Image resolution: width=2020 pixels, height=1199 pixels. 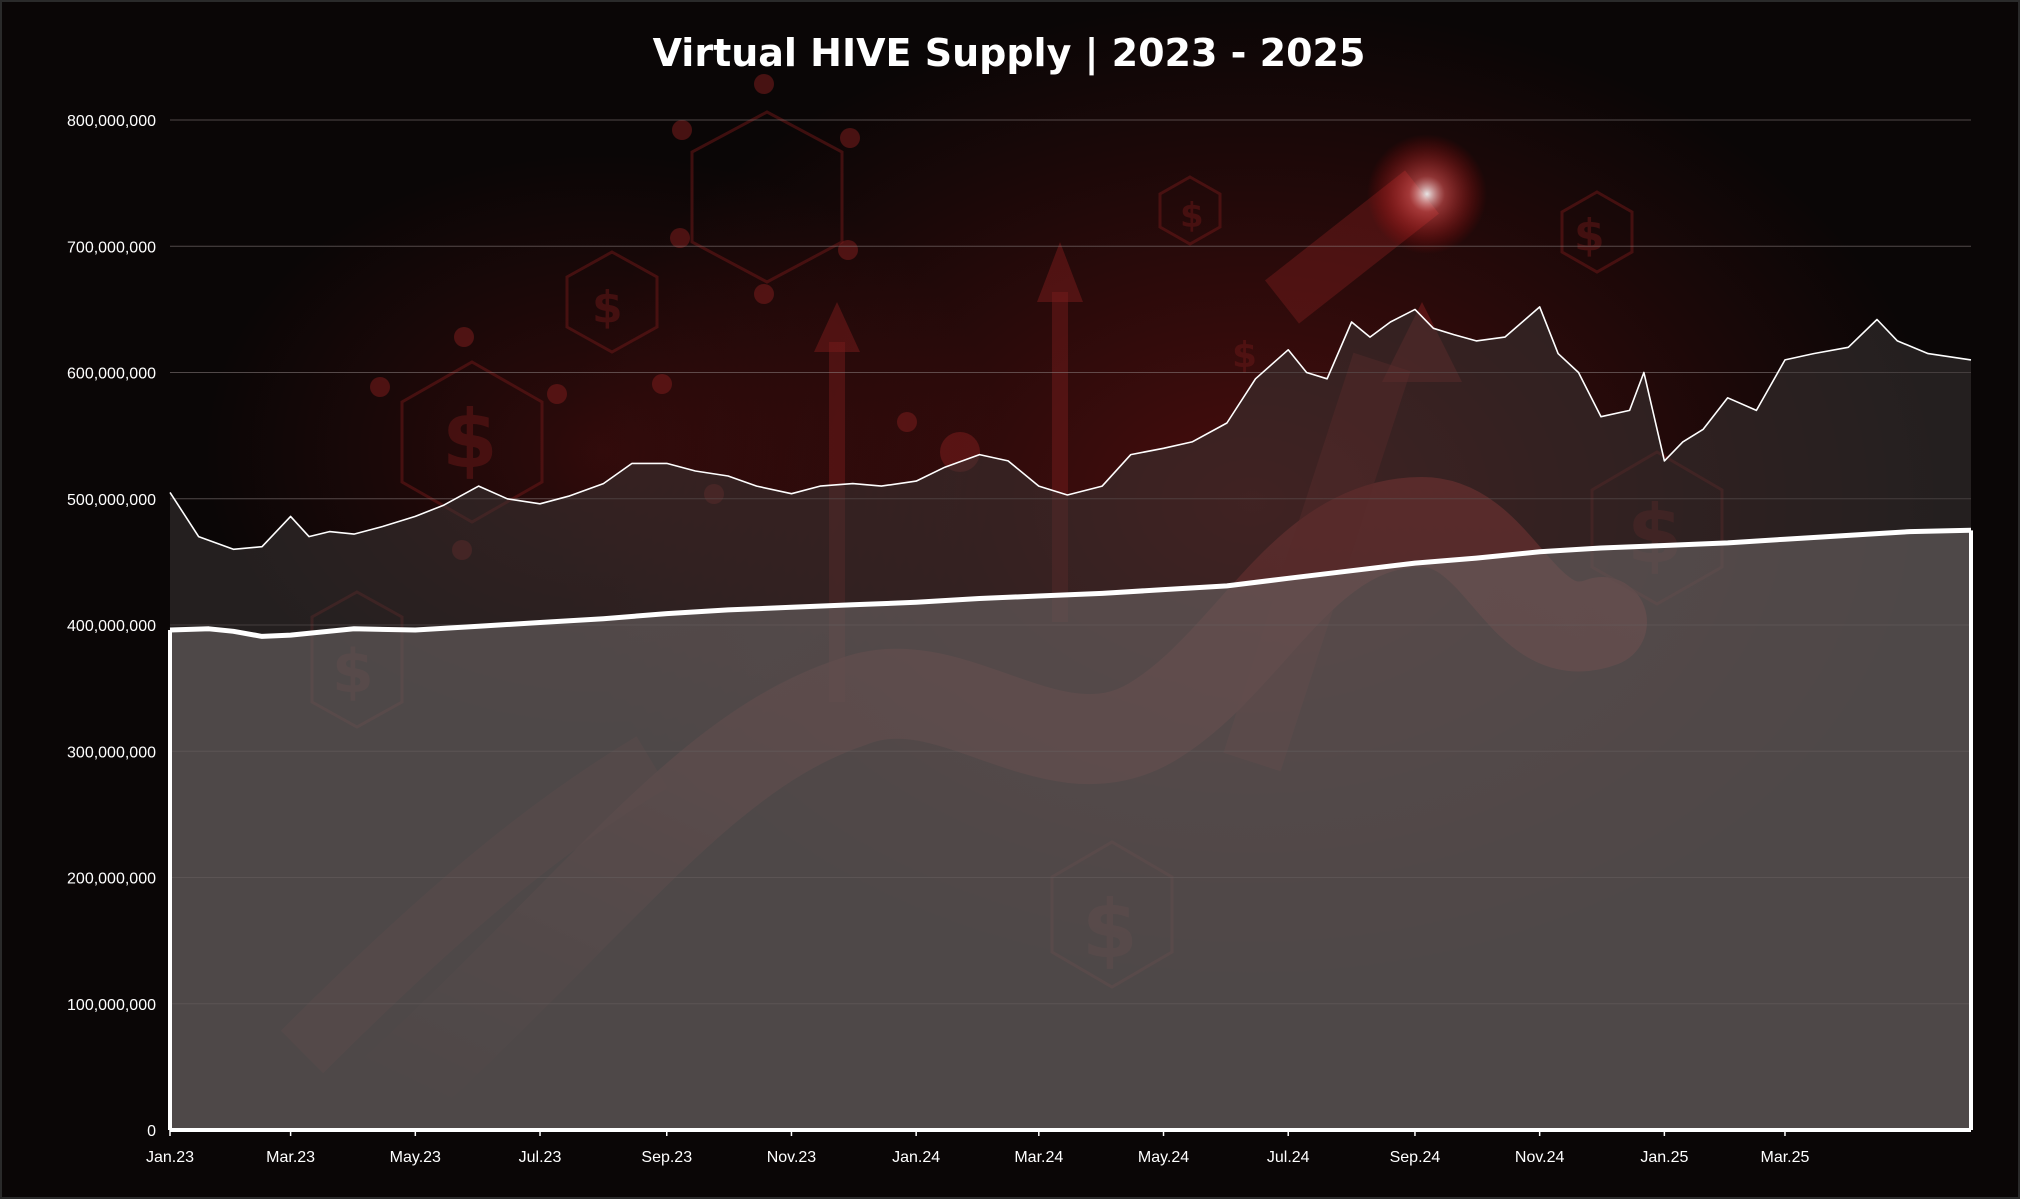 I want to click on x-tick-label: Jan.23, so click(x=170, y=1157).